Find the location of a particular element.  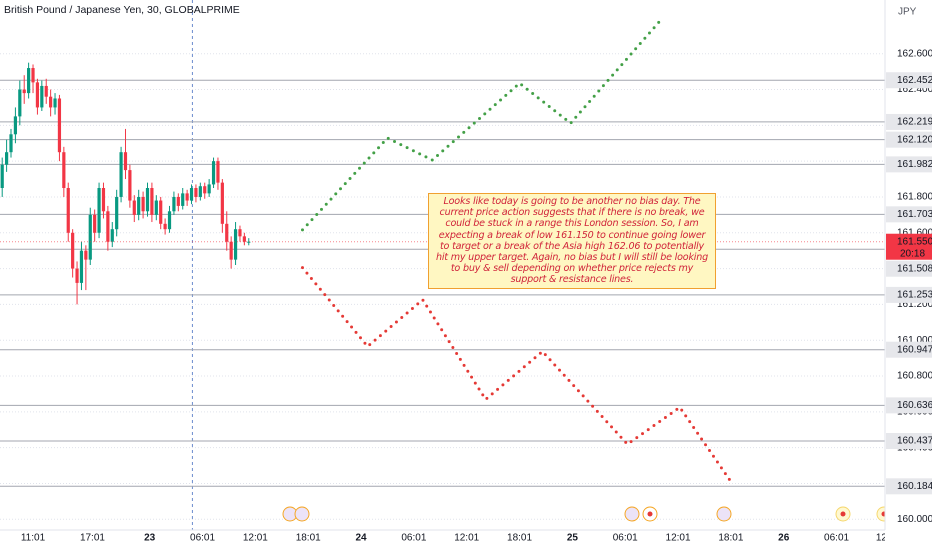

level-label: 160.636 is located at coordinates (914, 405).